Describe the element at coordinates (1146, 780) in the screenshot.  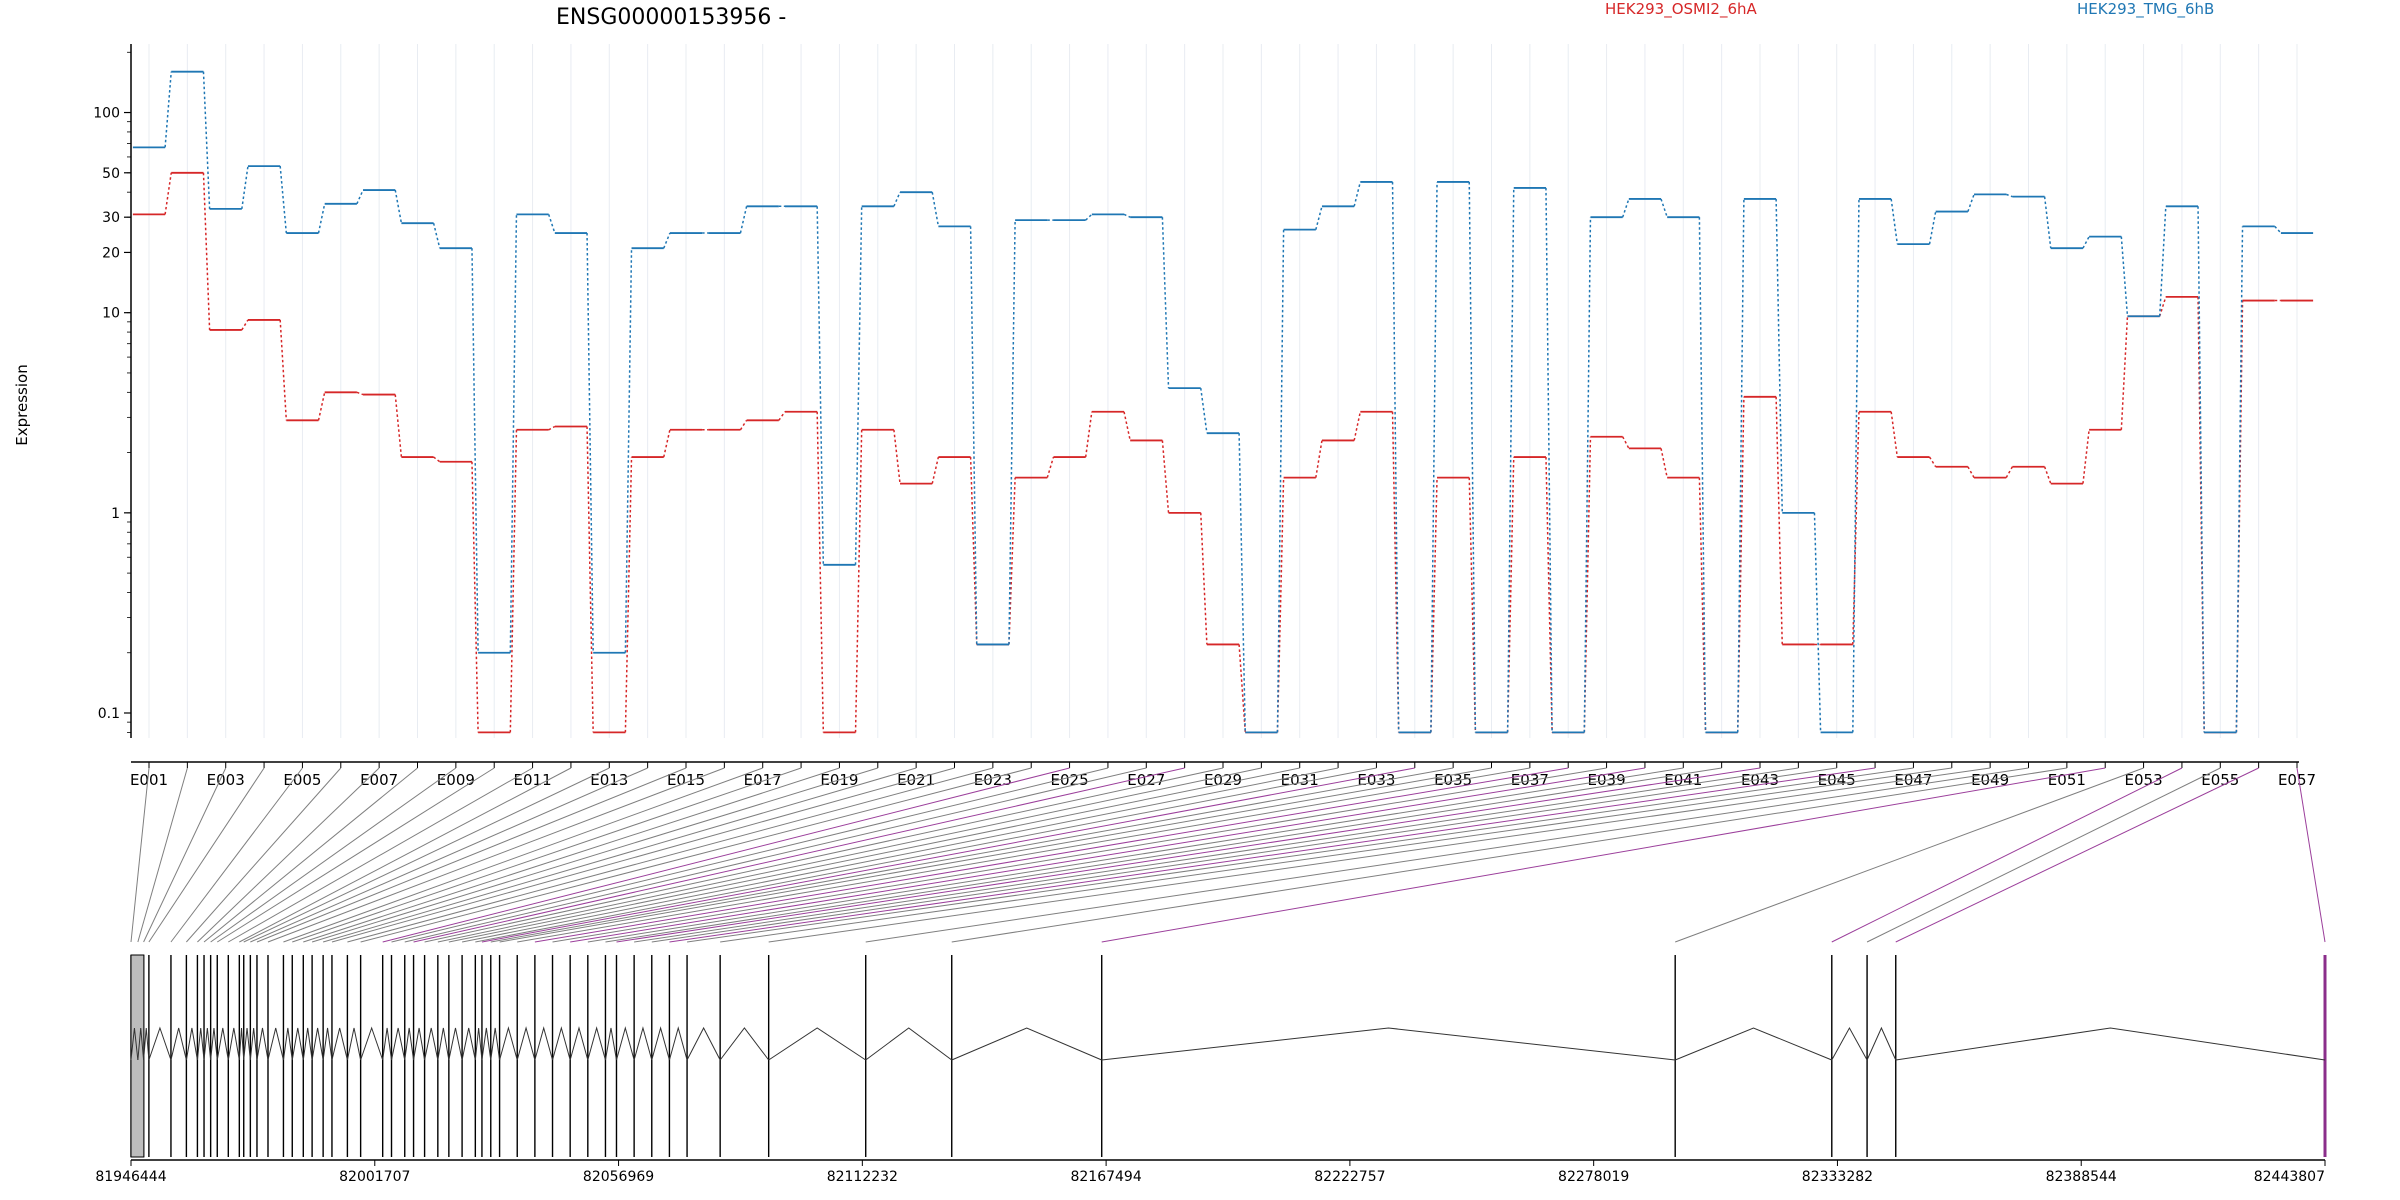
I see `x-tick-label: E027` at that location.